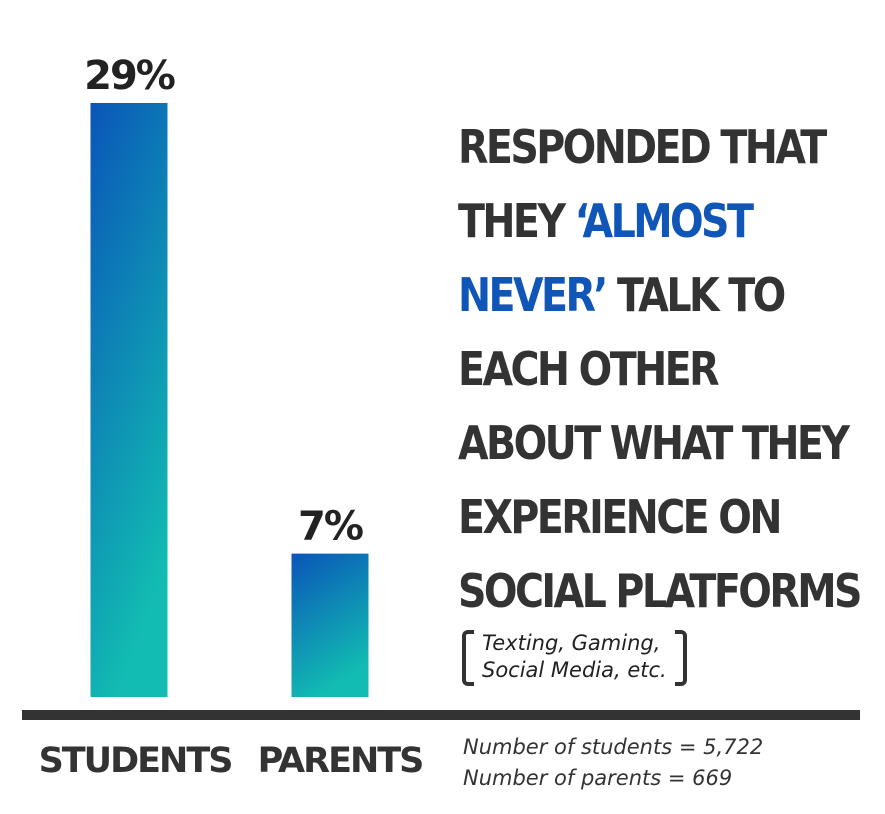  I want to click on left-bracket, so click(468, 658).